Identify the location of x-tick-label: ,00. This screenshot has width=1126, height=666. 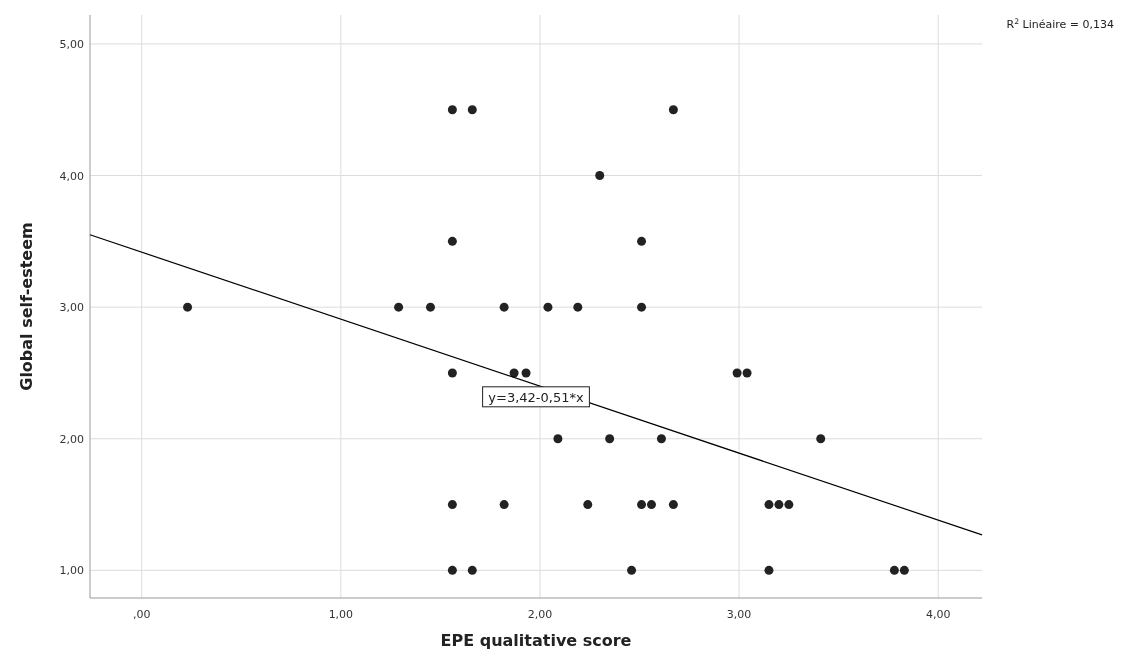
(142, 614).